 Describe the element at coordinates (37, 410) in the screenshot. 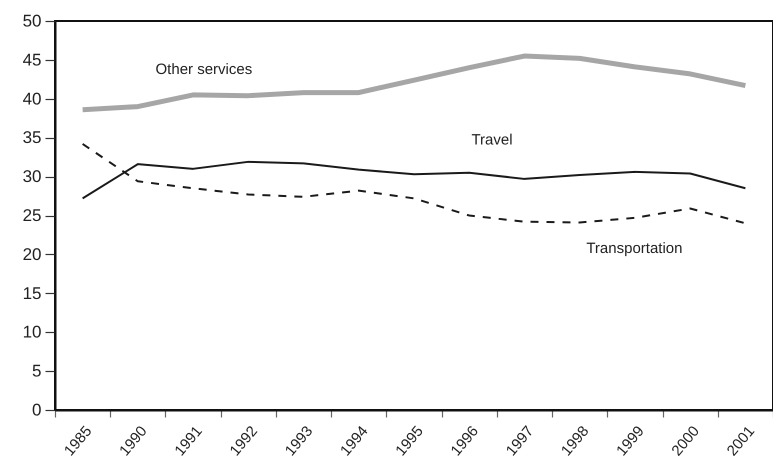

I see `y-tick-label: 0` at that location.